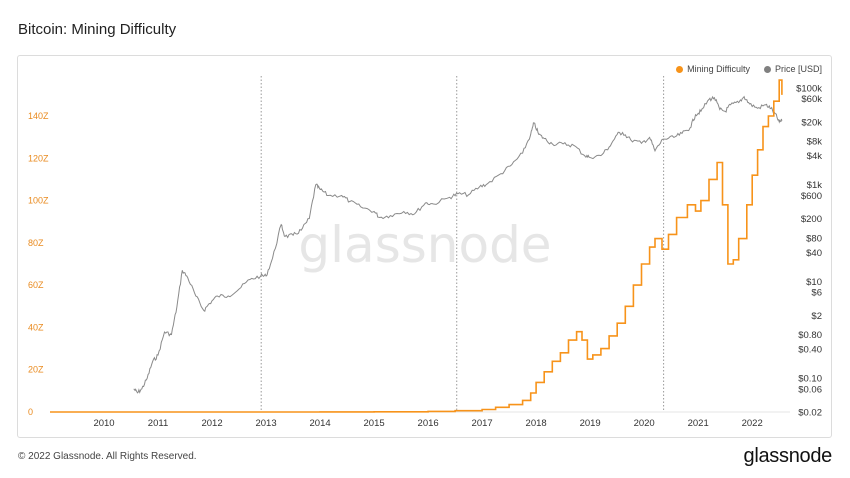 This screenshot has height=478, width=850. I want to click on right-tick-label: $600, so click(811, 196).